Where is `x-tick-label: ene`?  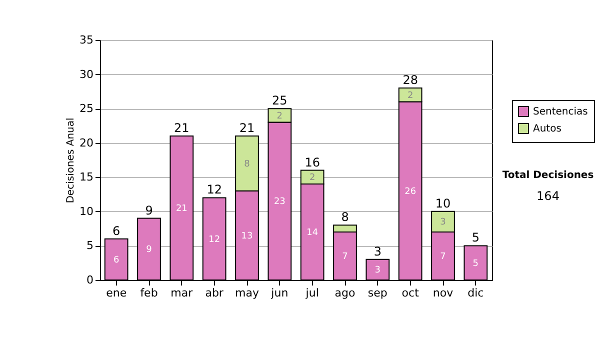 x-tick-label: ene is located at coordinates (116, 293).